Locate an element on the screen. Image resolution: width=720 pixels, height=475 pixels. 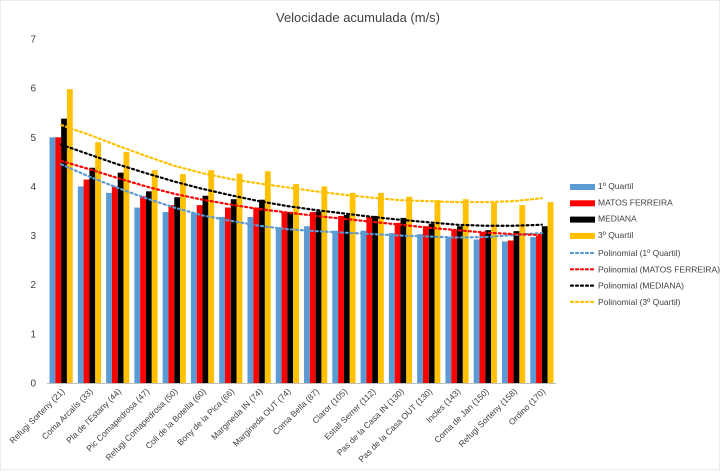
y-tick-label: 7 is located at coordinates (33, 40).